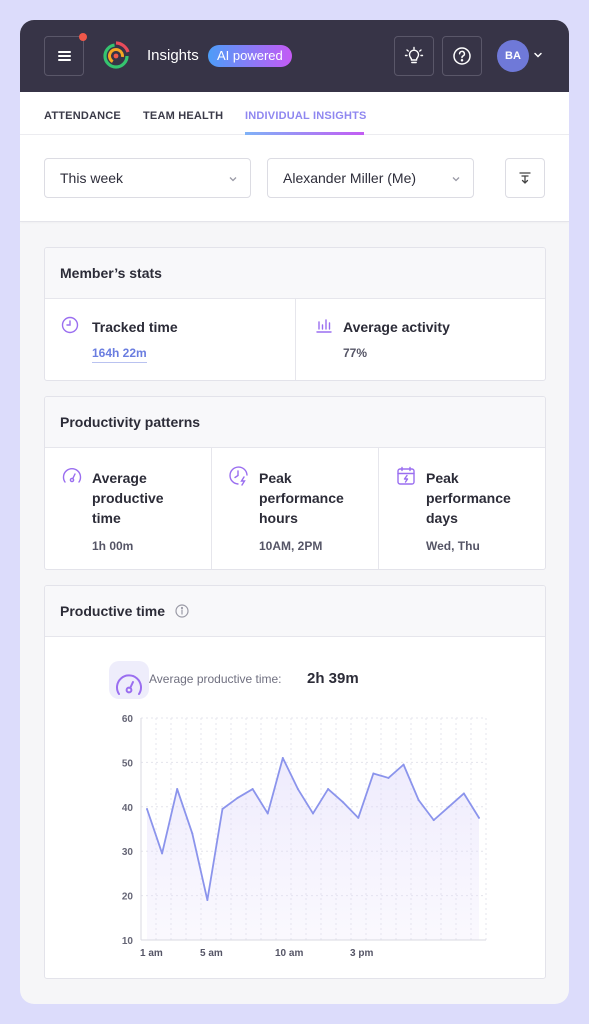 The width and height of the screenshot is (589, 1024). I want to click on download-icon, so click(525, 178).